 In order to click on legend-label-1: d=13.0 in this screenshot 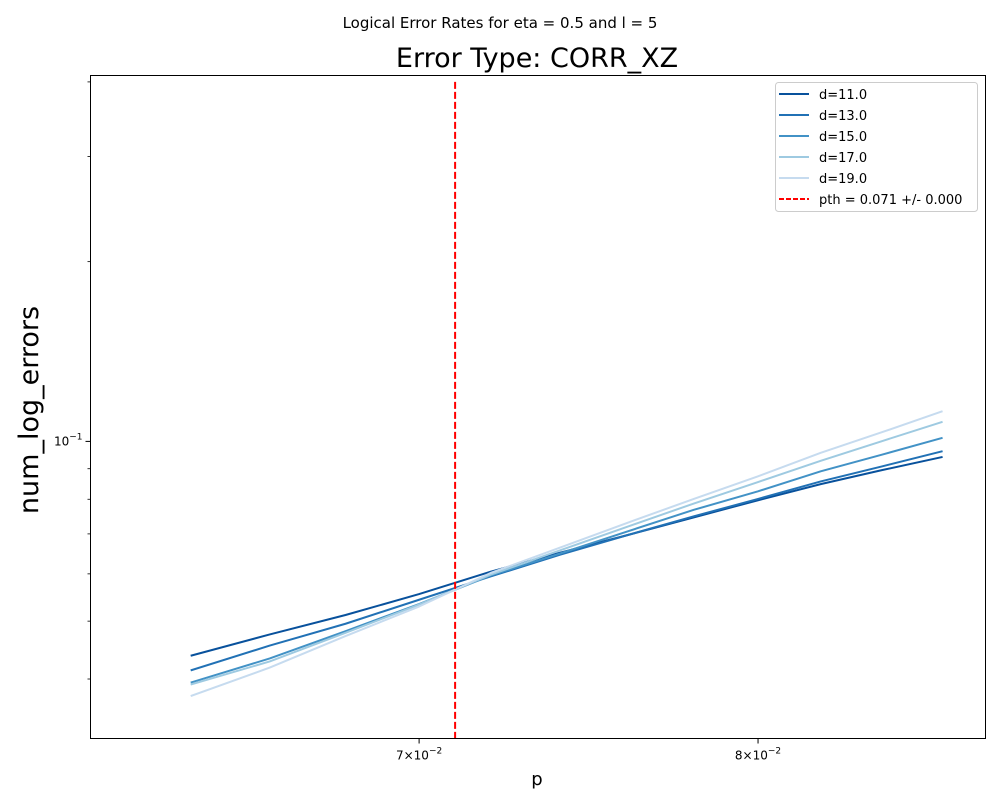, I will do `click(843, 116)`.